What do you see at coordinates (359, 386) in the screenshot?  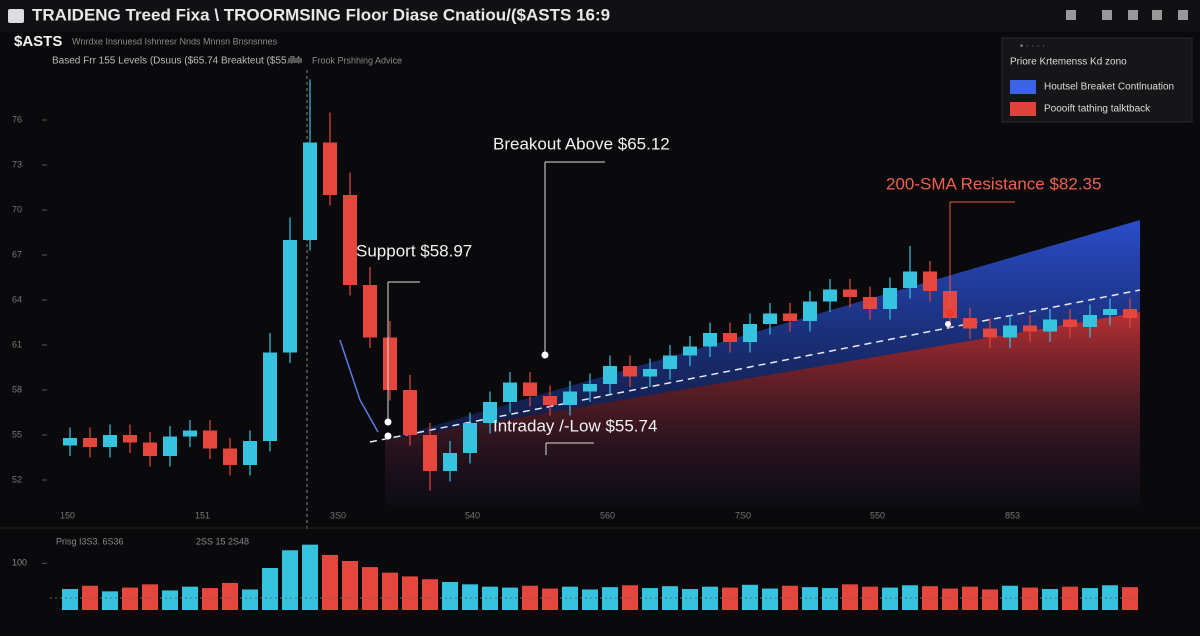 I see `trend-curve` at bounding box center [359, 386].